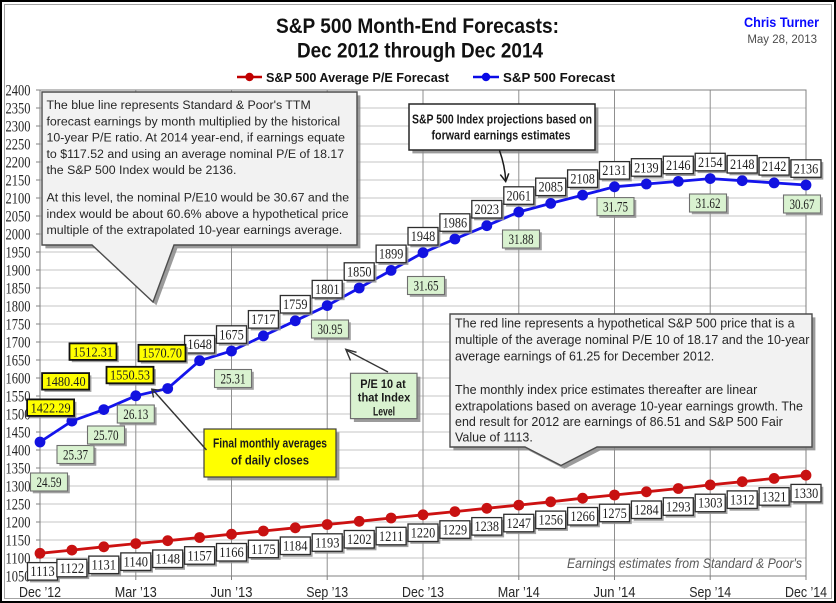  I want to click on svg-text: 2050, so click(18, 217).